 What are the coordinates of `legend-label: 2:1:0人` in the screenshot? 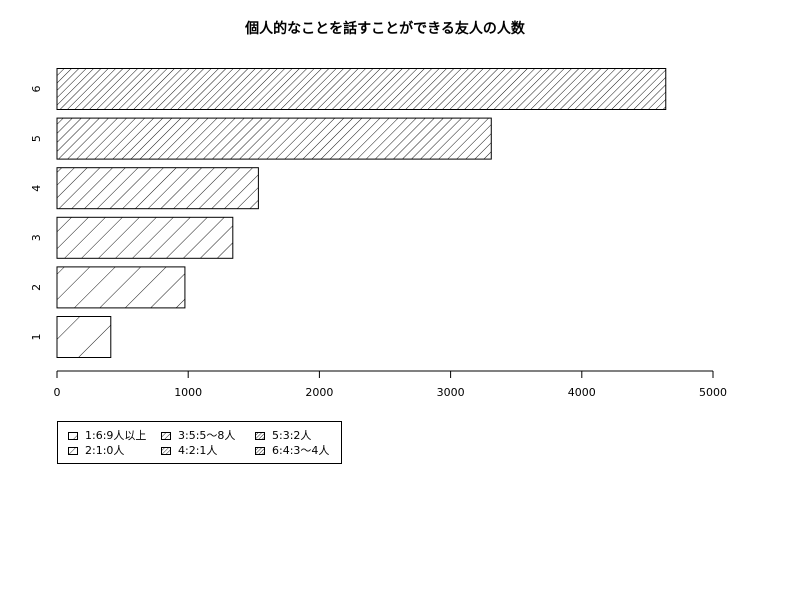 It's located at (105, 450).